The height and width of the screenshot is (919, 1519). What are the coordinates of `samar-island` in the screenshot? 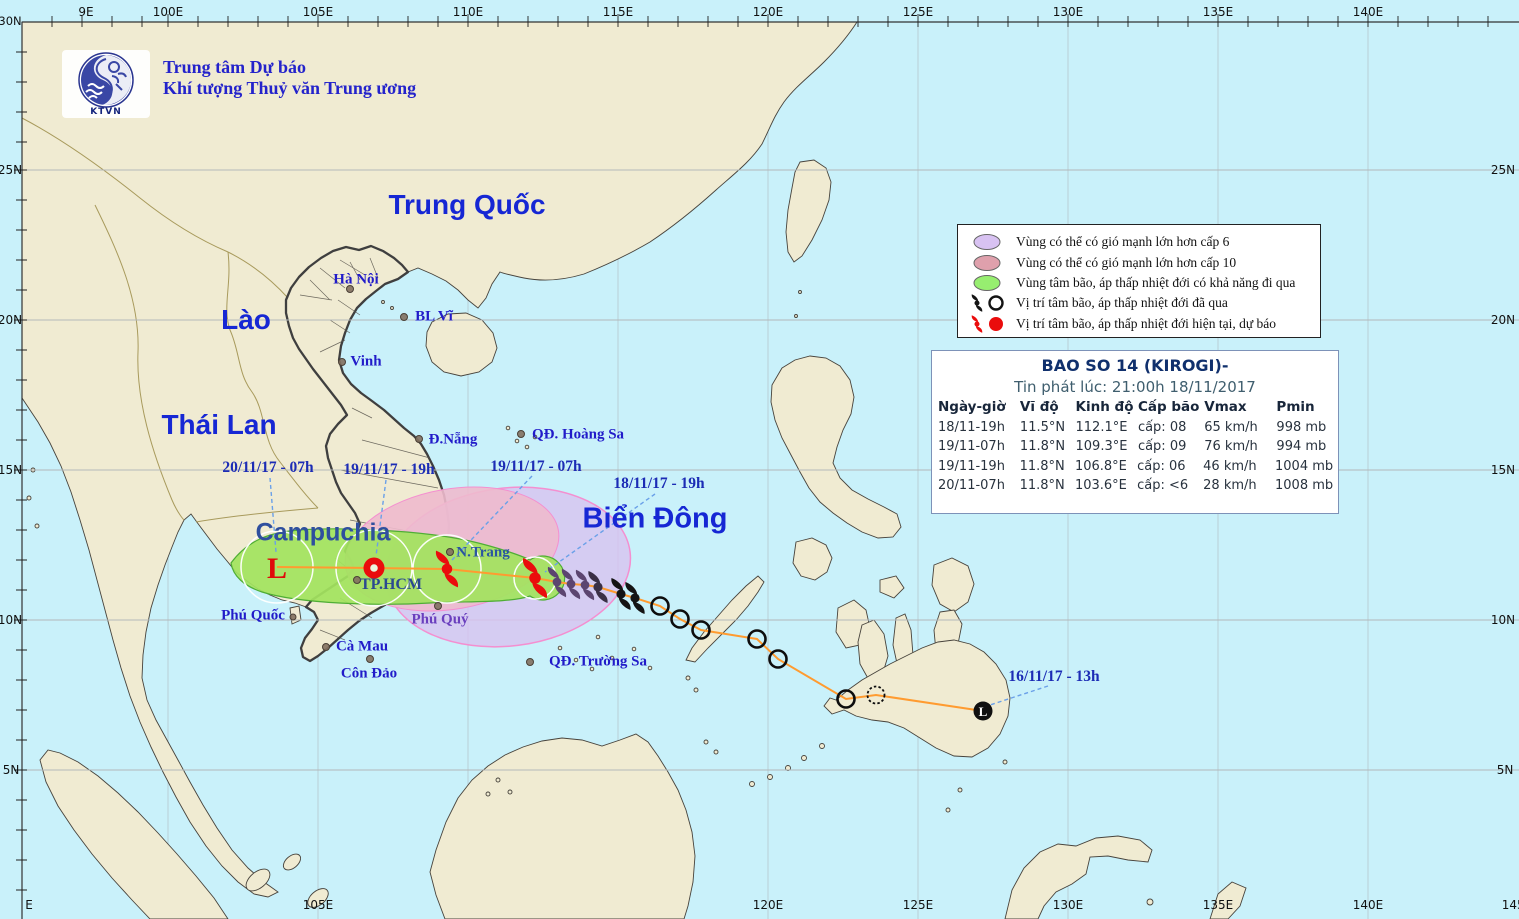 It's located at (953, 585).